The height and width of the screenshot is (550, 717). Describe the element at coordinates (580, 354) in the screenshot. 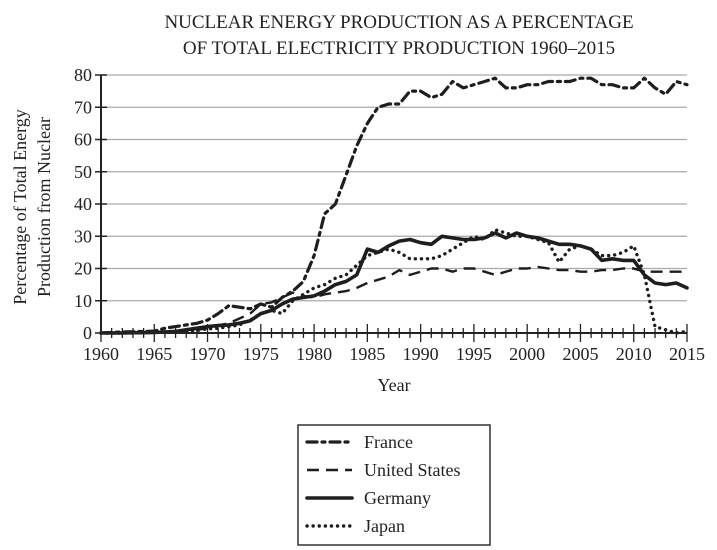

I see `x-tick-label: 2005` at that location.